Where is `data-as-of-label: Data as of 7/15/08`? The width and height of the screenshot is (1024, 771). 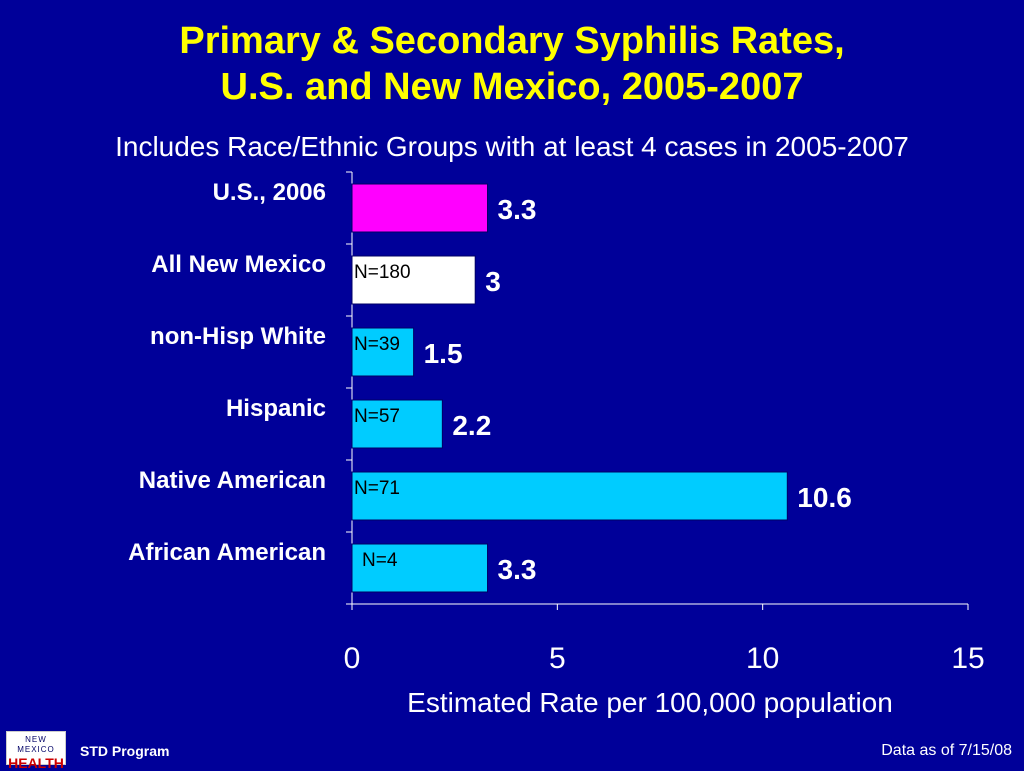 data-as-of-label: Data as of 7/15/08 is located at coordinates (946, 750).